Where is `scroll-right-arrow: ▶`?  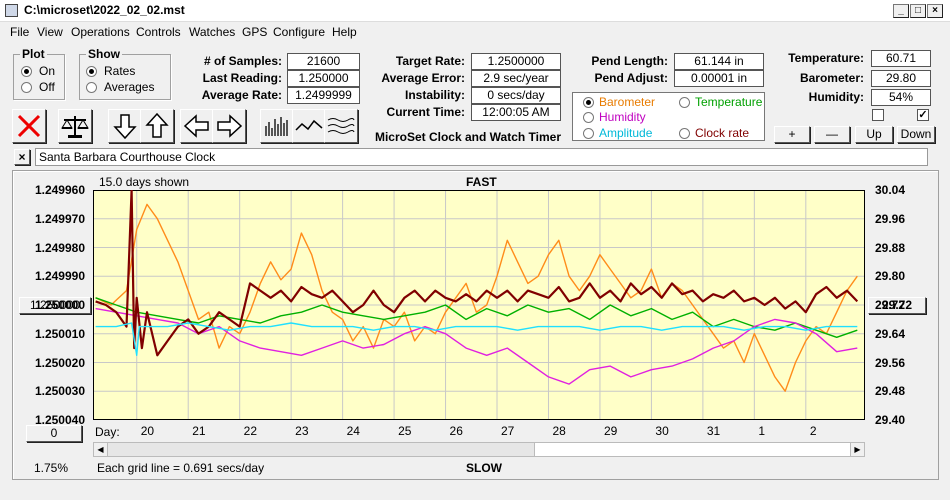
scroll-right-arrow: ▶ is located at coordinates (857, 449).